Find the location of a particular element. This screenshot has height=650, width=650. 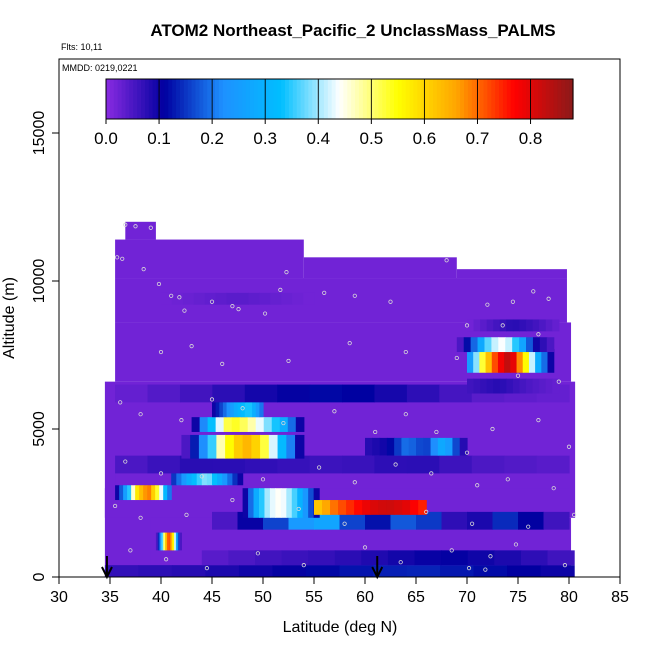

x-tick-label: 35 is located at coordinates (110, 597).